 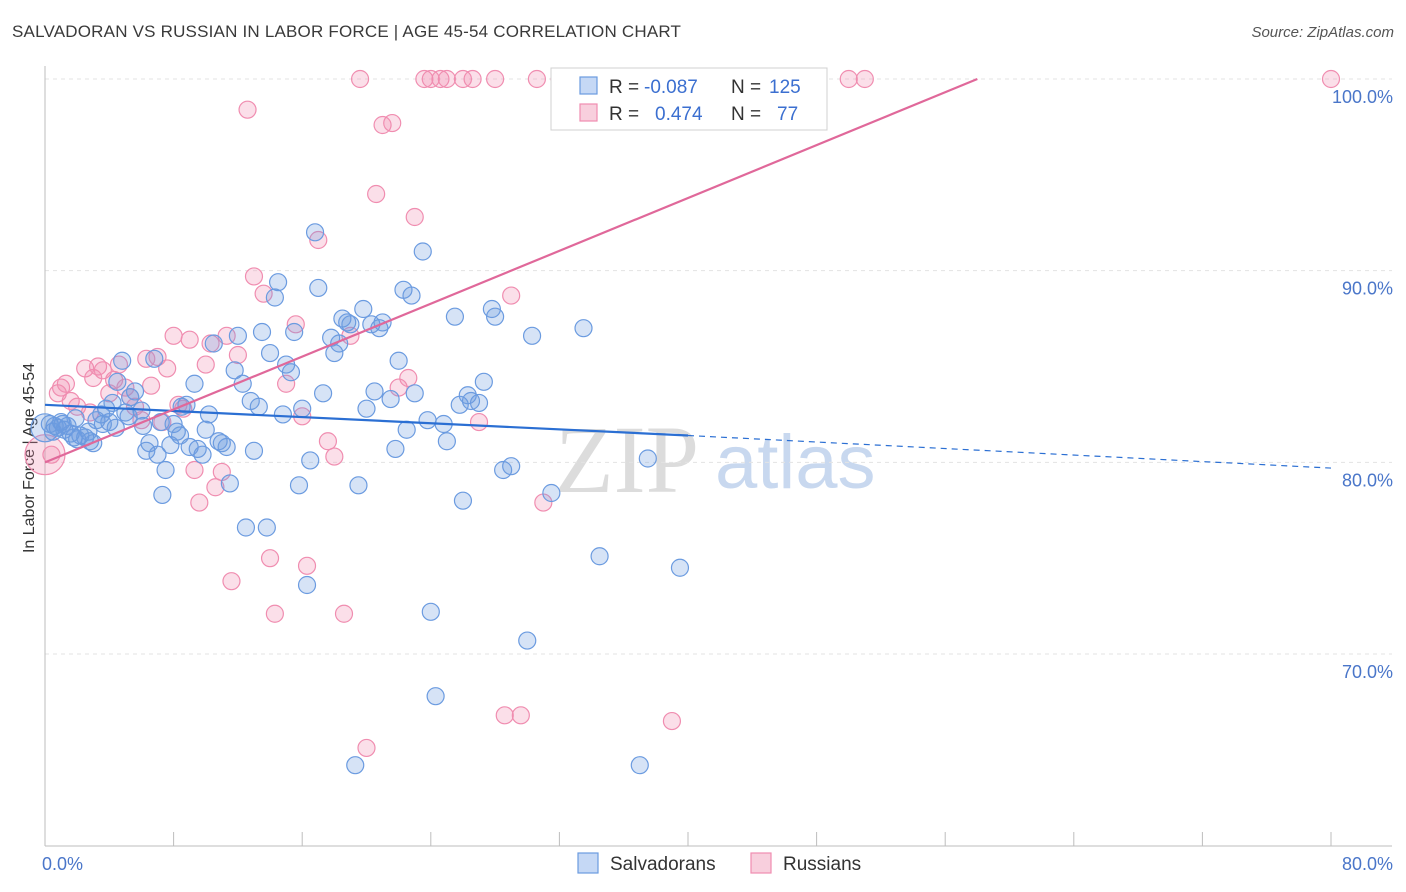 What do you see at coordinates (1367, 289) in the screenshot?
I see `y-tick-label: 90.0%` at bounding box center [1367, 289].